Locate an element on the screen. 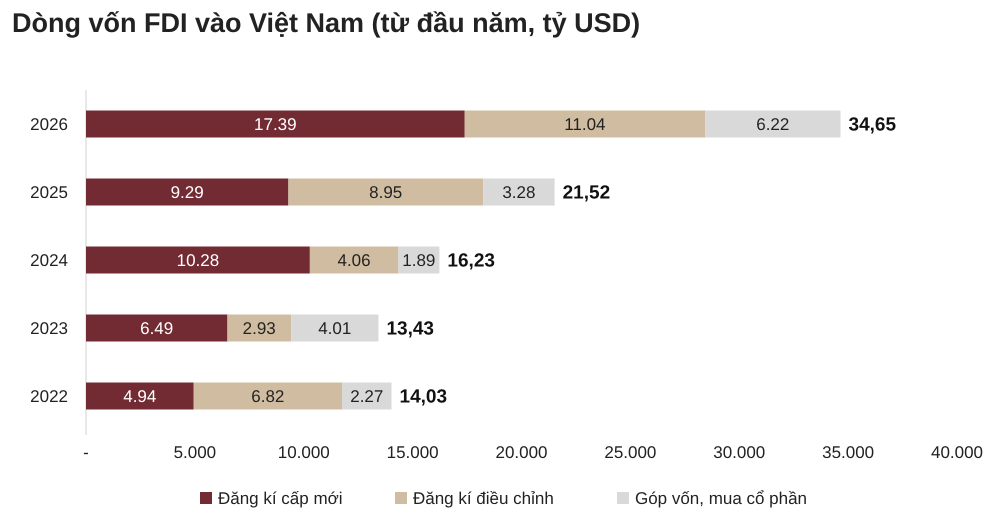  y-tick-label: 2026 is located at coordinates (49, 124).